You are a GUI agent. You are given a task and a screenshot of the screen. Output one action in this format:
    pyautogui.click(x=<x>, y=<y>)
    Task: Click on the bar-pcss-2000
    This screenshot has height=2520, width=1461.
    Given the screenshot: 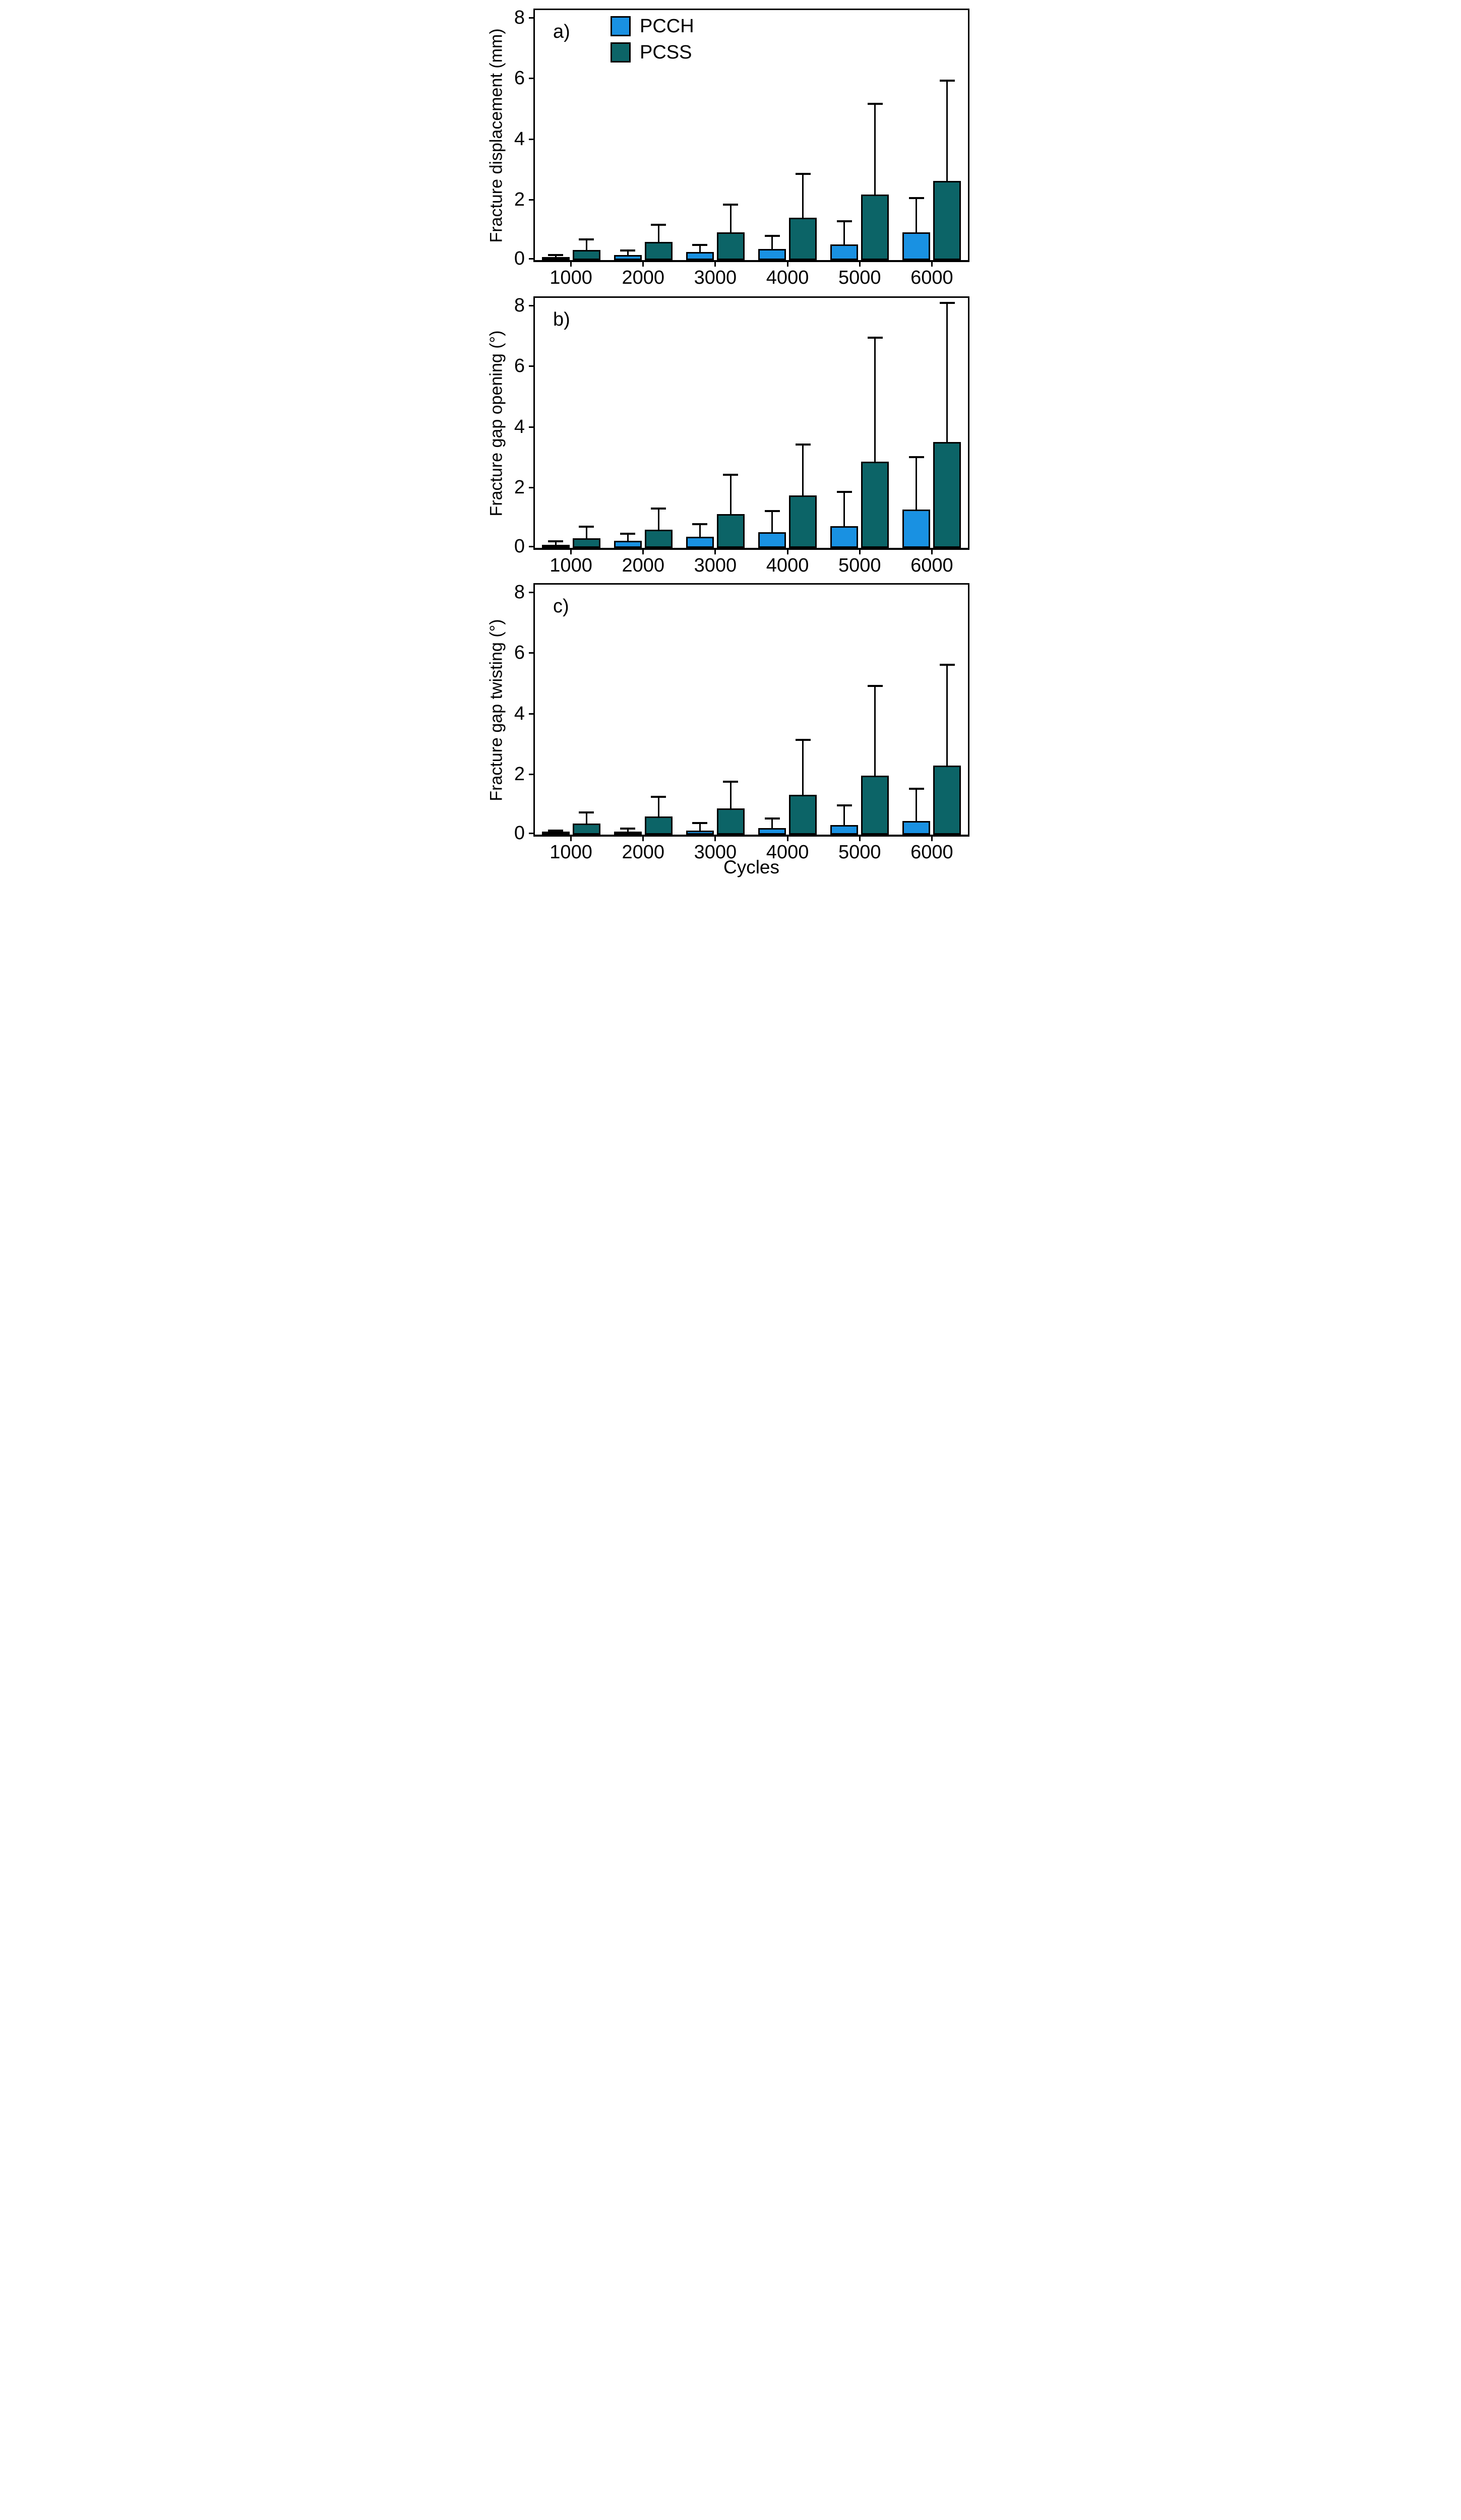 What is the action you would take?
    pyautogui.click(x=658, y=250)
    